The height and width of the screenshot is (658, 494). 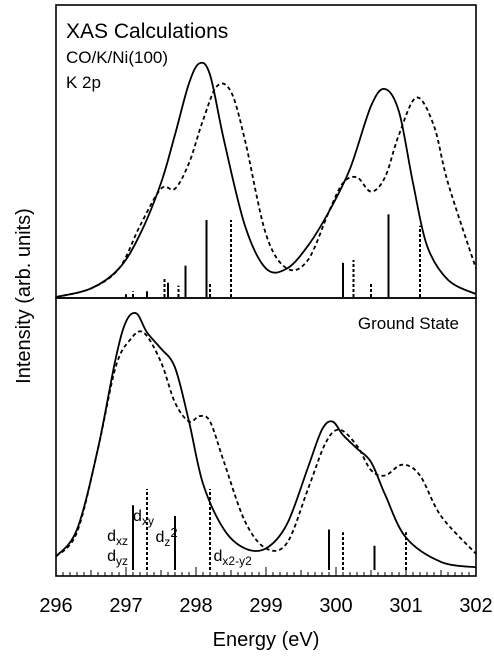 I want to click on x-tick-label: 301, so click(x=405, y=606).